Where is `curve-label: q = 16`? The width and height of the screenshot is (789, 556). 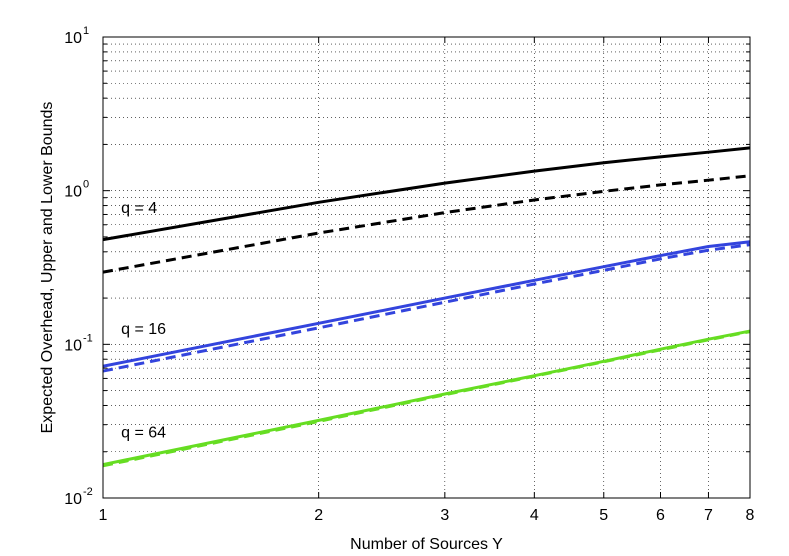 curve-label: q = 16 is located at coordinates (143, 329).